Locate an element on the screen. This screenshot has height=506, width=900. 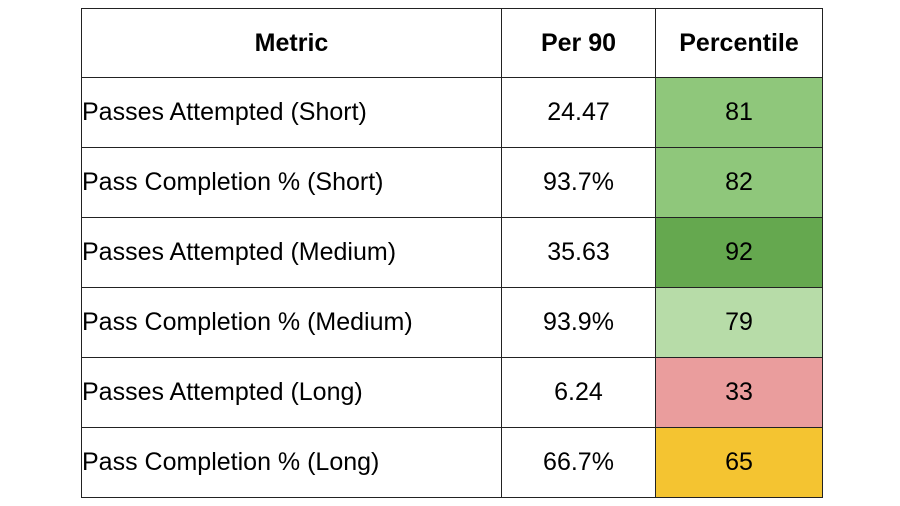
per90-cell: 35.63 is located at coordinates (578, 252).